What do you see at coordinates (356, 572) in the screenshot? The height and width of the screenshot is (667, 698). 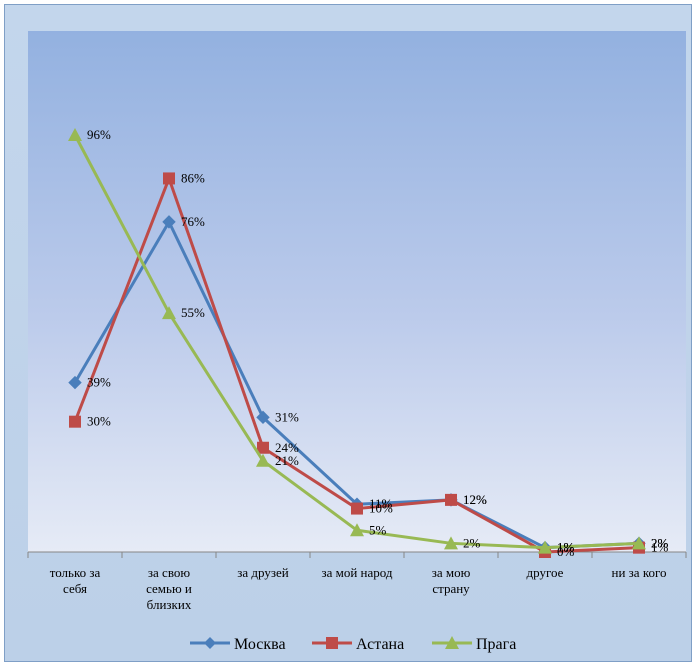 I see `x-tick-label: за мой народ` at bounding box center [356, 572].